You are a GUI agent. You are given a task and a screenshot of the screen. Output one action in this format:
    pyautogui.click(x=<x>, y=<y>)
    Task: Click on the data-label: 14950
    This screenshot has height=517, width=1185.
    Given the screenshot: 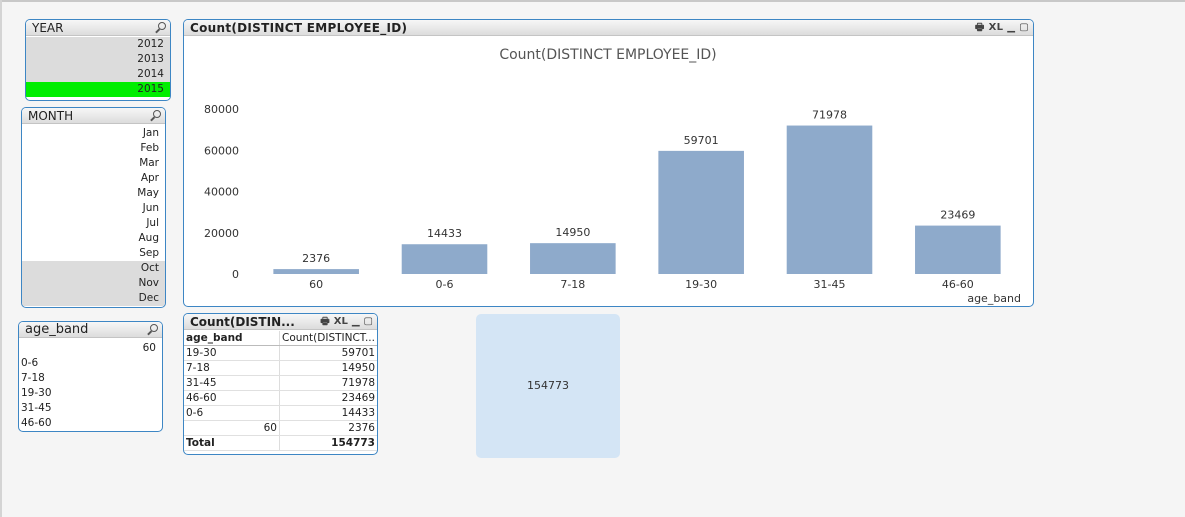 What is the action you would take?
    pyautogui.click(x=572, y=232)
    